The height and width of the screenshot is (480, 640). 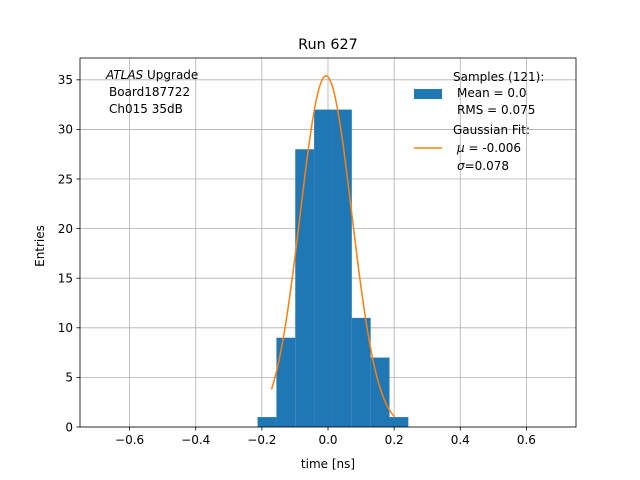 I want to click on annotation-line-3: Ch015 35dB, so click(x=146, y=109).